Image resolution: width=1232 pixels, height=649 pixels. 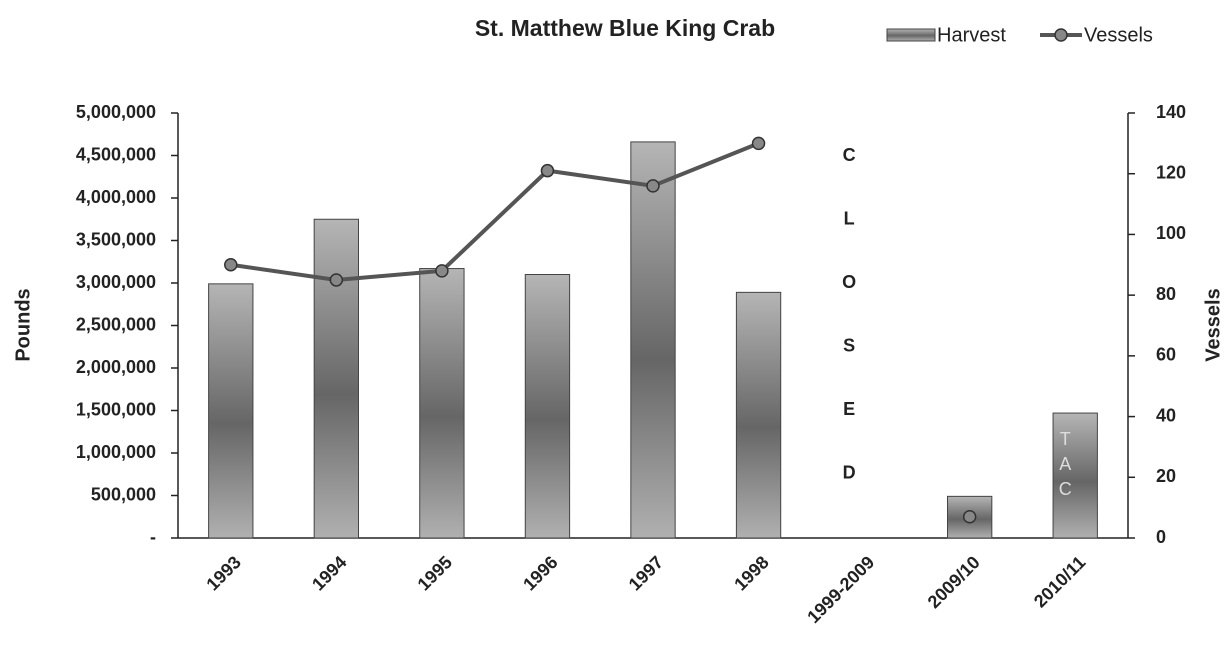 I want to click on x-tick-label: 1997, so click(x=646, y=573).